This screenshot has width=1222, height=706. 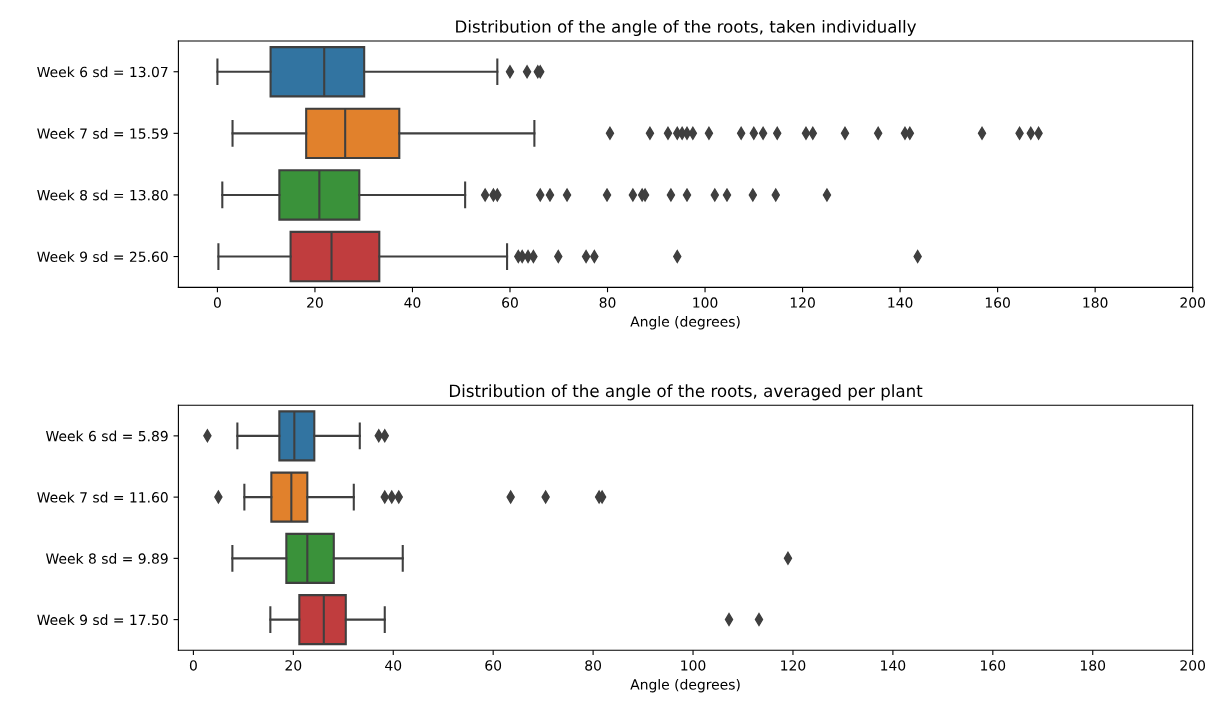 I want to click on y-tick-label: Week 7 sd = 15.59, so click(x=102, y=133).